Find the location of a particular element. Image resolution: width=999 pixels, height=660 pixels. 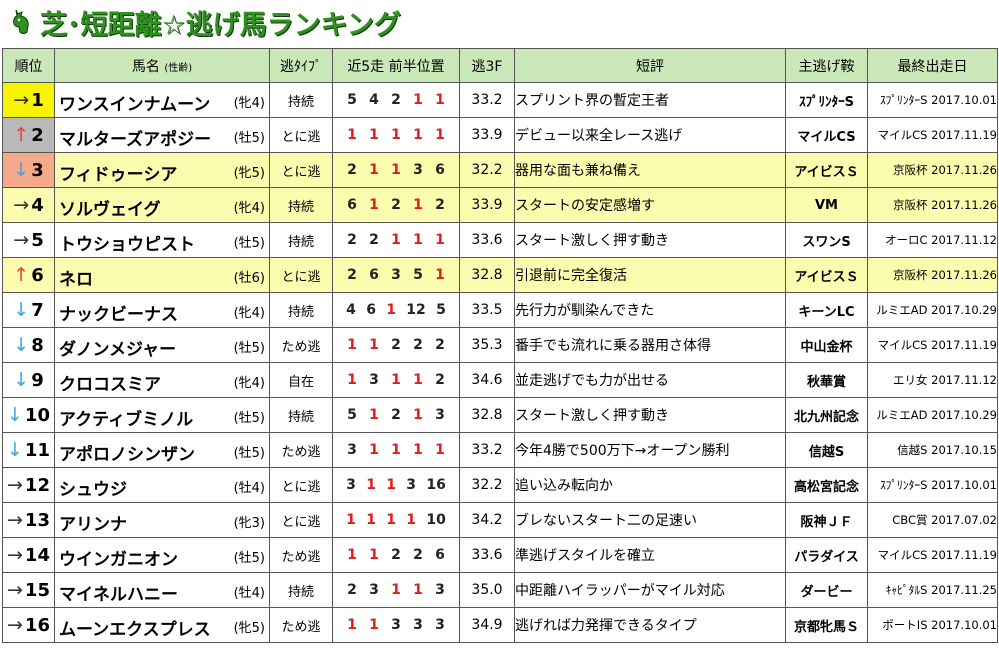

comment: ブレないスタート二の足速い is located at coordinates (650, 520).